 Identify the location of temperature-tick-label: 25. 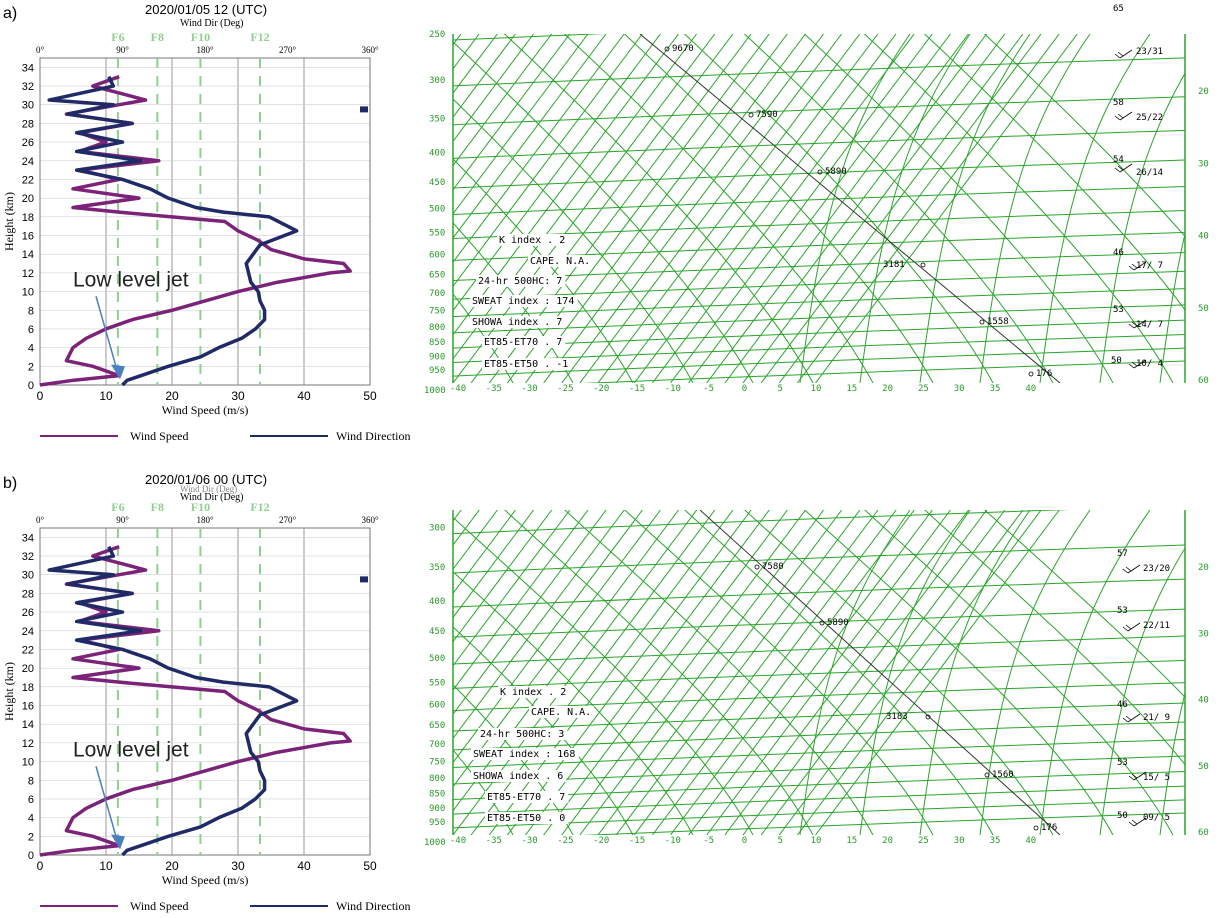
(923, 841).